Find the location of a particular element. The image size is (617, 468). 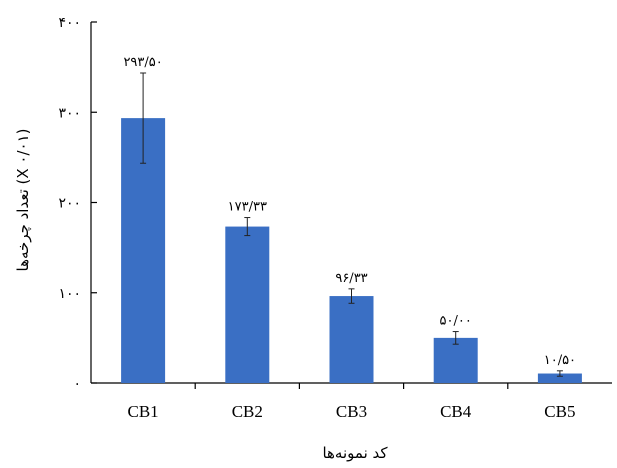

data-label: ۱۷۳/۳۳ is located at coordinates (247, 207).